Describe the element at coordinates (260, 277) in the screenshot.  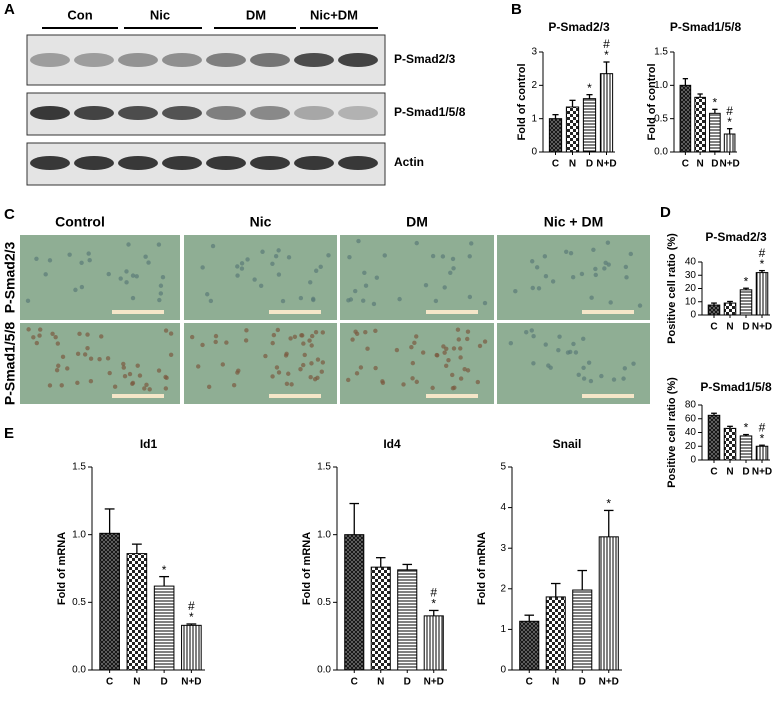
I see `micrograph` at that location.